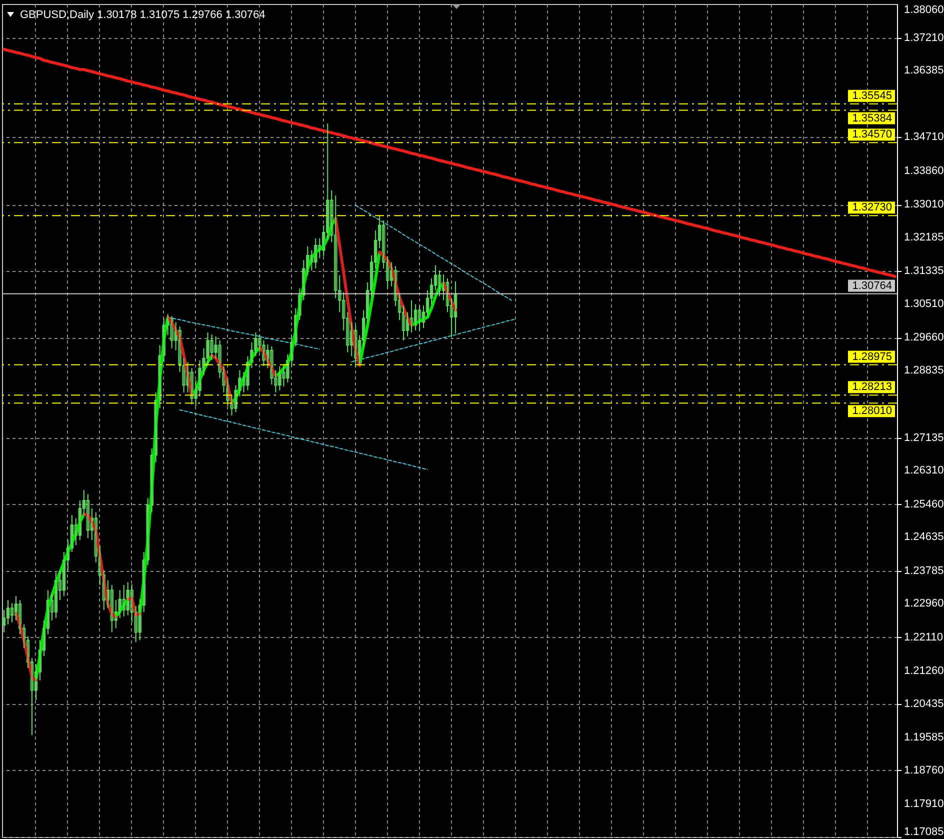  I want to click on y-tick-label: 1.20435, so click(924, 704).